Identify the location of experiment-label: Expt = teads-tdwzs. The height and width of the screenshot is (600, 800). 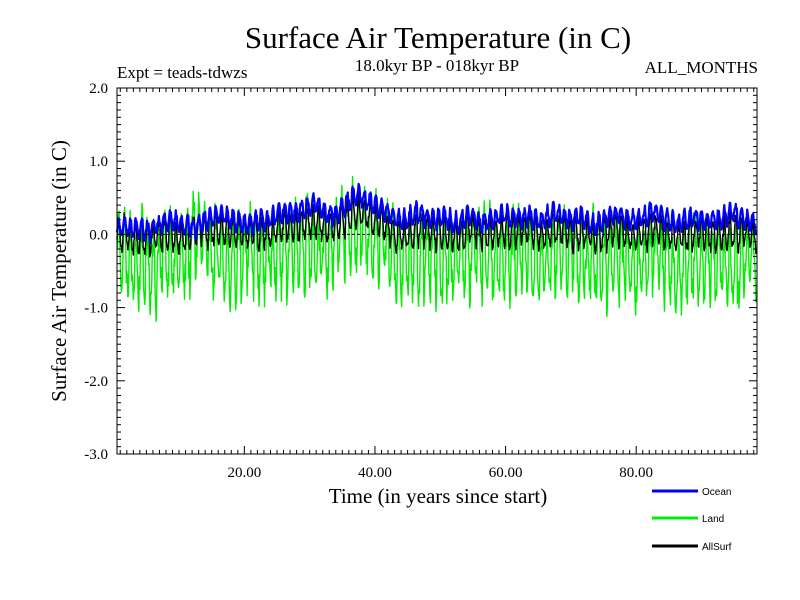
(182, 72).